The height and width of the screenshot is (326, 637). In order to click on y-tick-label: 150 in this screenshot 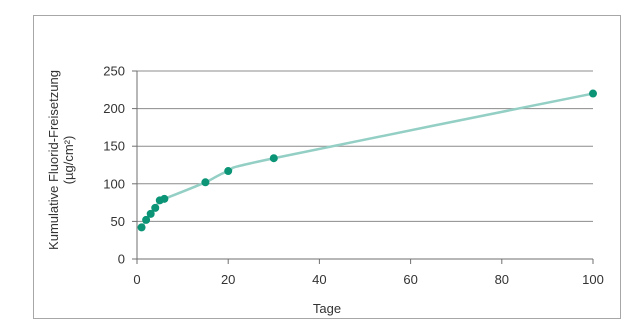, I will do `click(114, 146)`.